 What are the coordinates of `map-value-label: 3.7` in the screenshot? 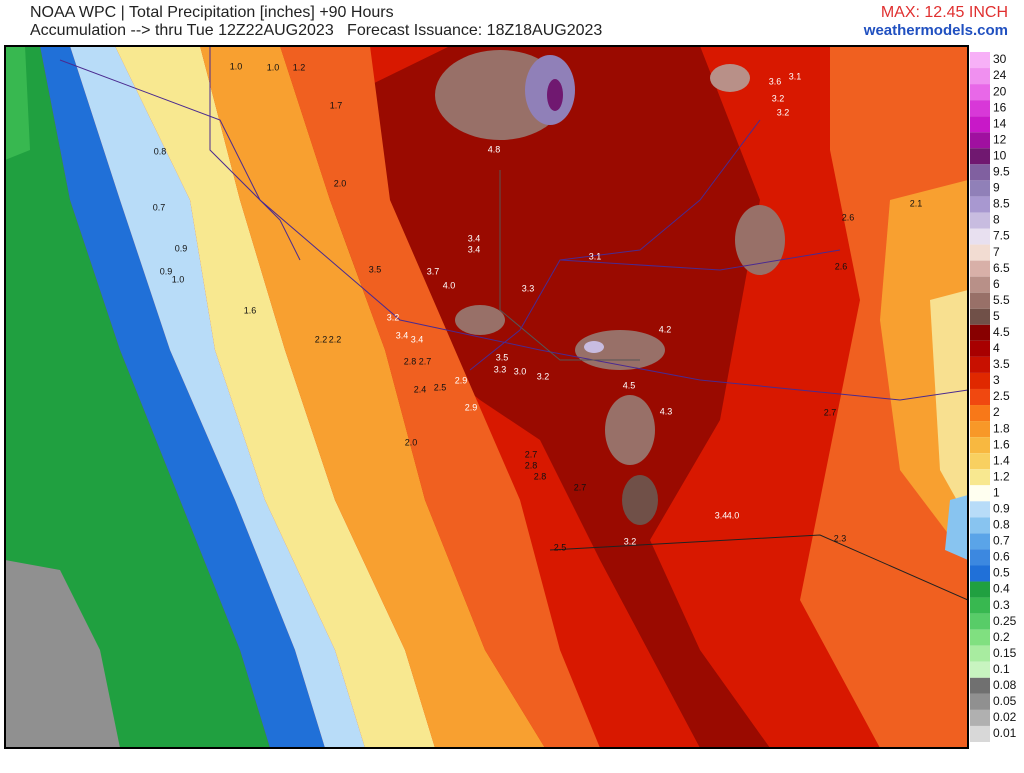 It's located at (433, 271).